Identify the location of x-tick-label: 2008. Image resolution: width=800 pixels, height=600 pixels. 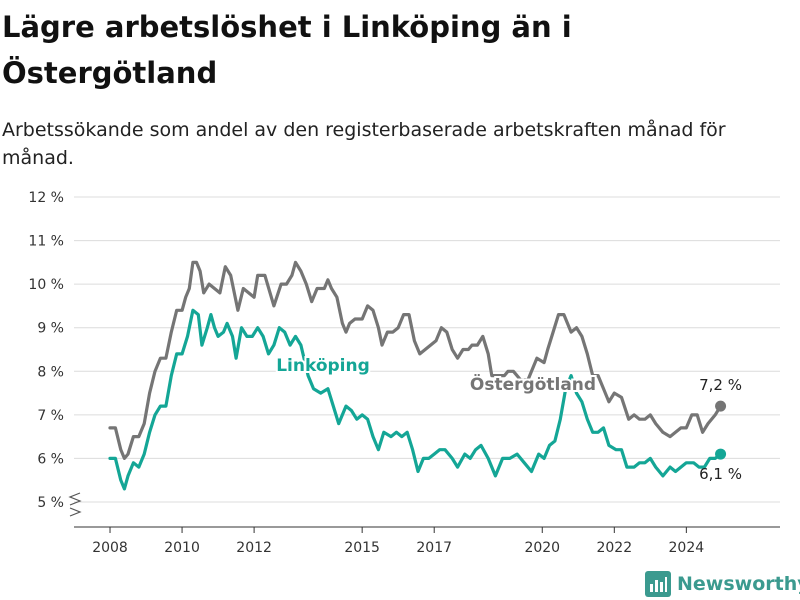
(110, 548).